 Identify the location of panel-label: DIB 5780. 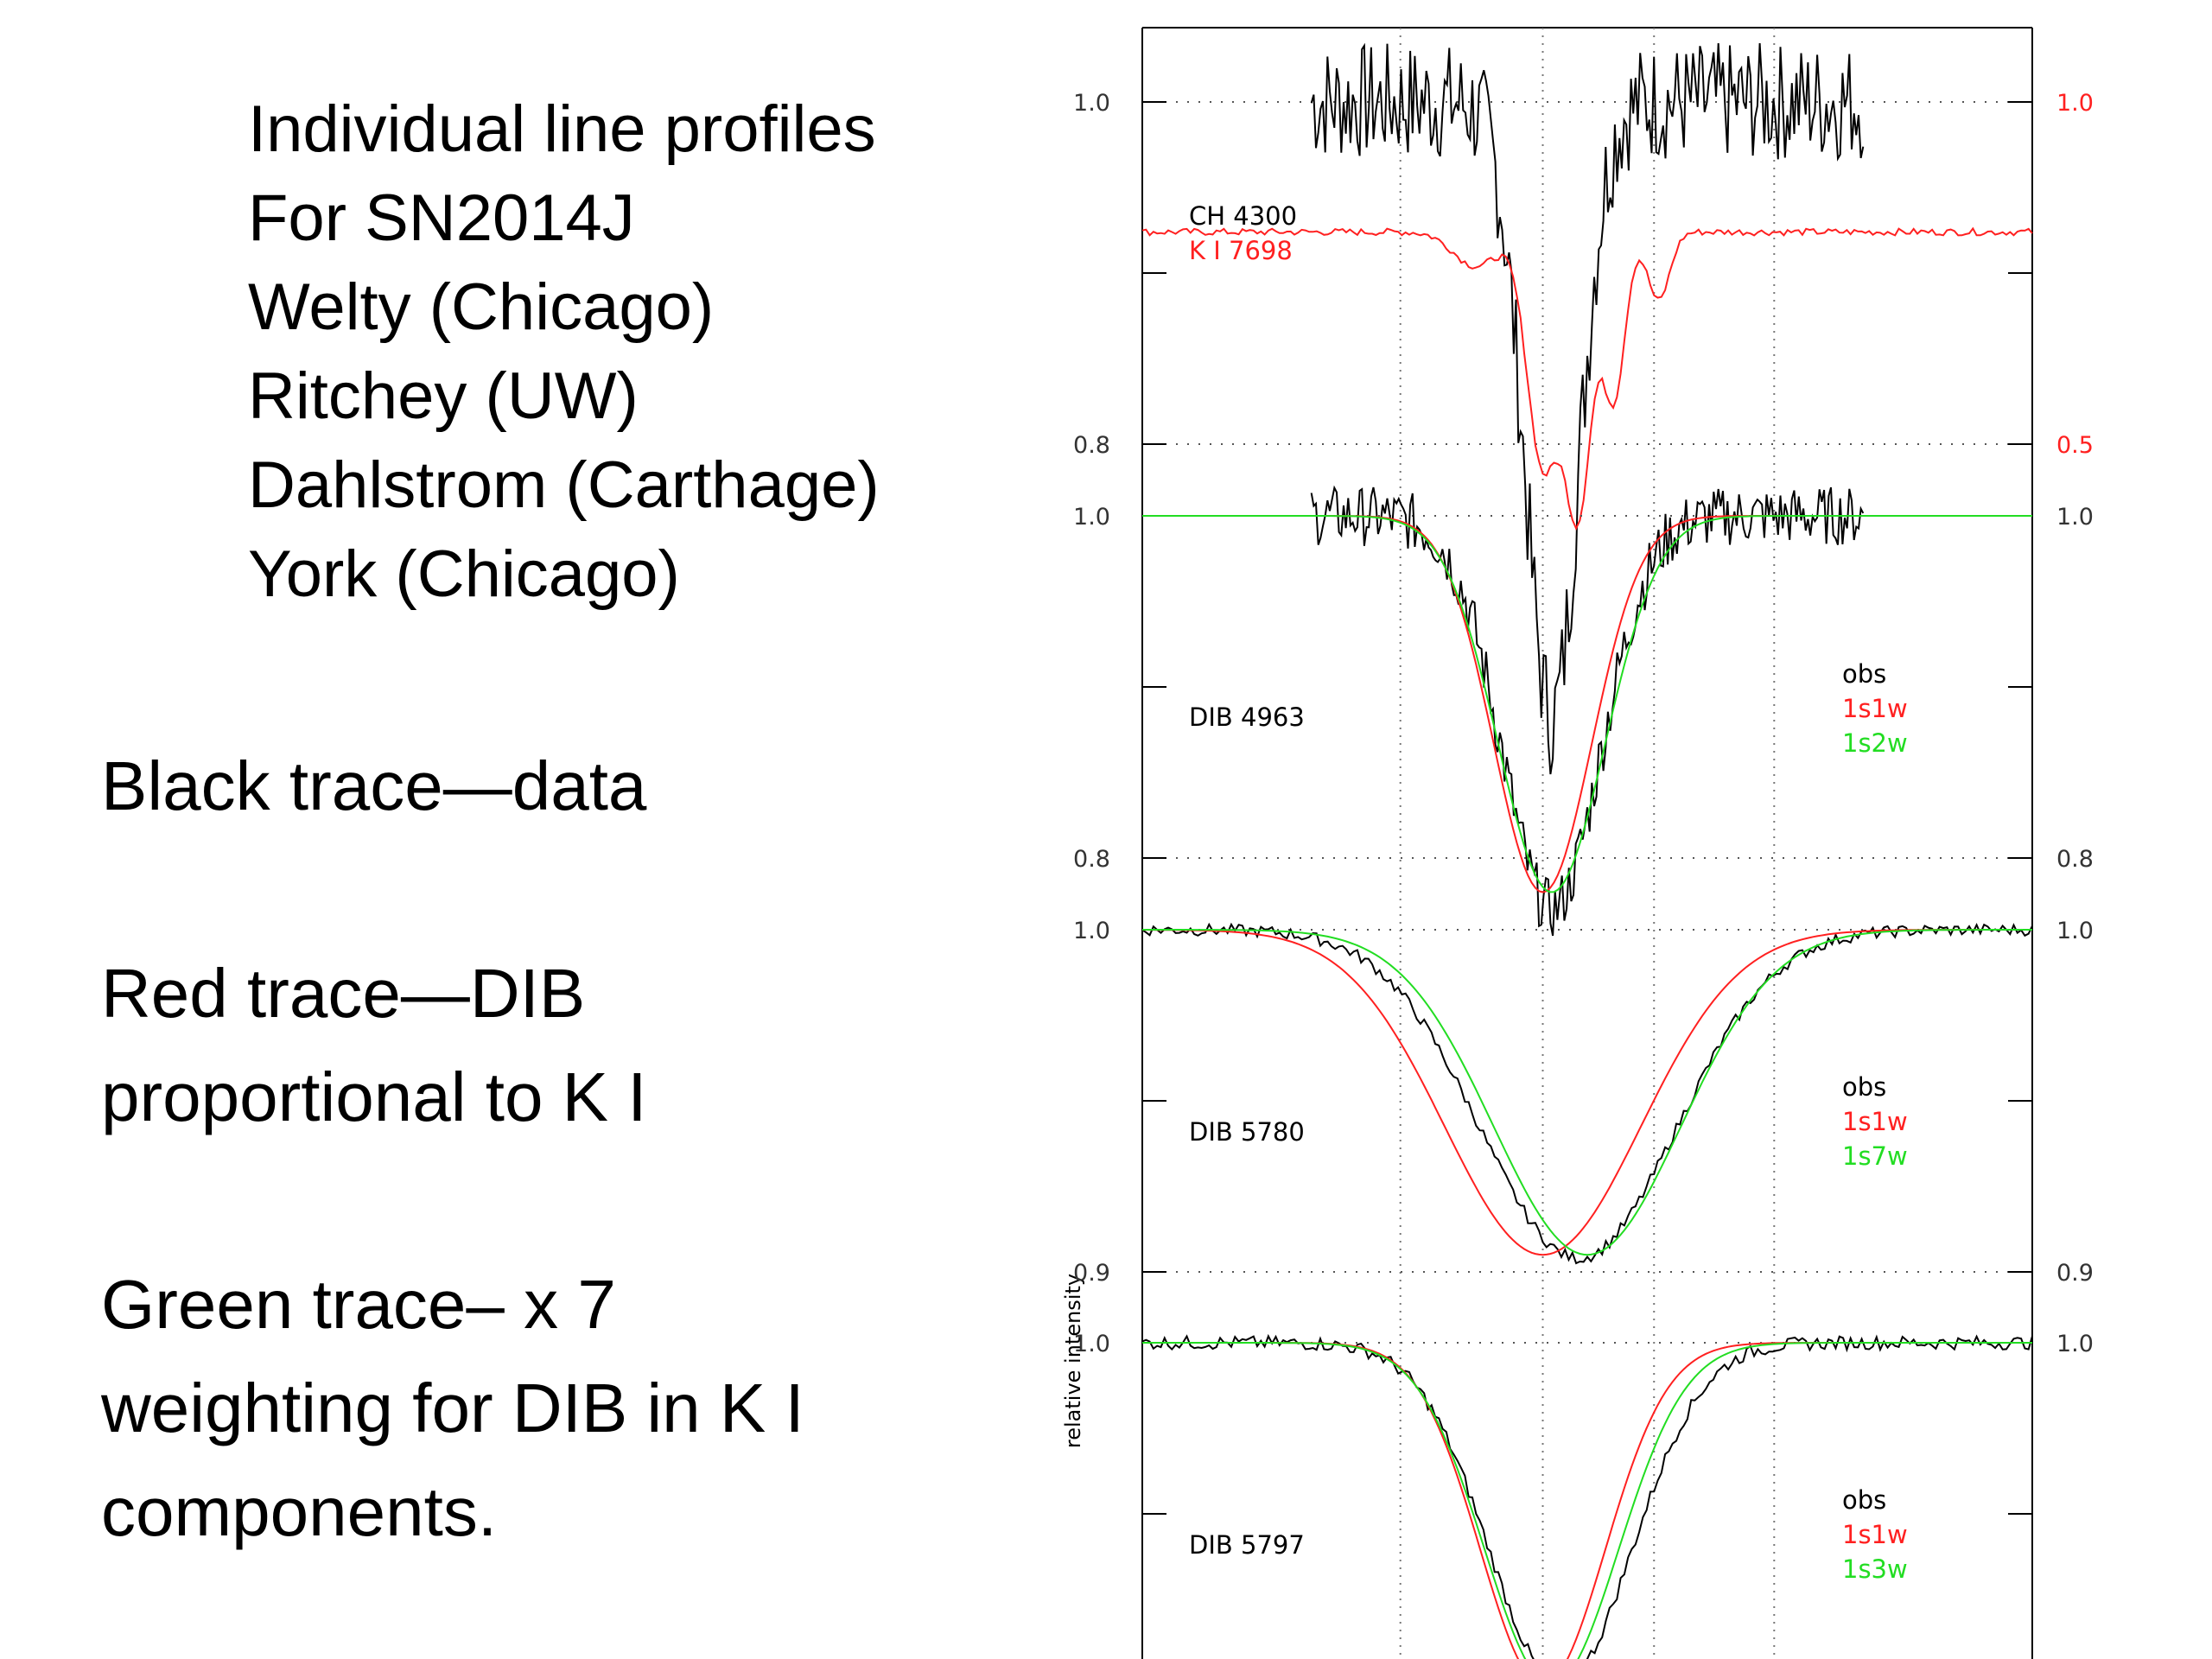
(1247, 1132).